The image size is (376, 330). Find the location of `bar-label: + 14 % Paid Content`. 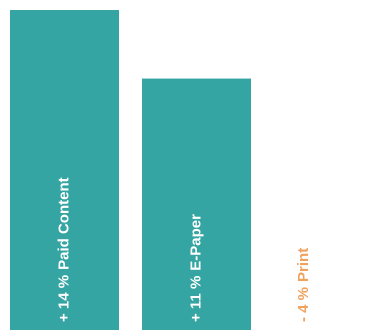

bar-label: + 14 % Paid Content is located at coordinates (63, 249).